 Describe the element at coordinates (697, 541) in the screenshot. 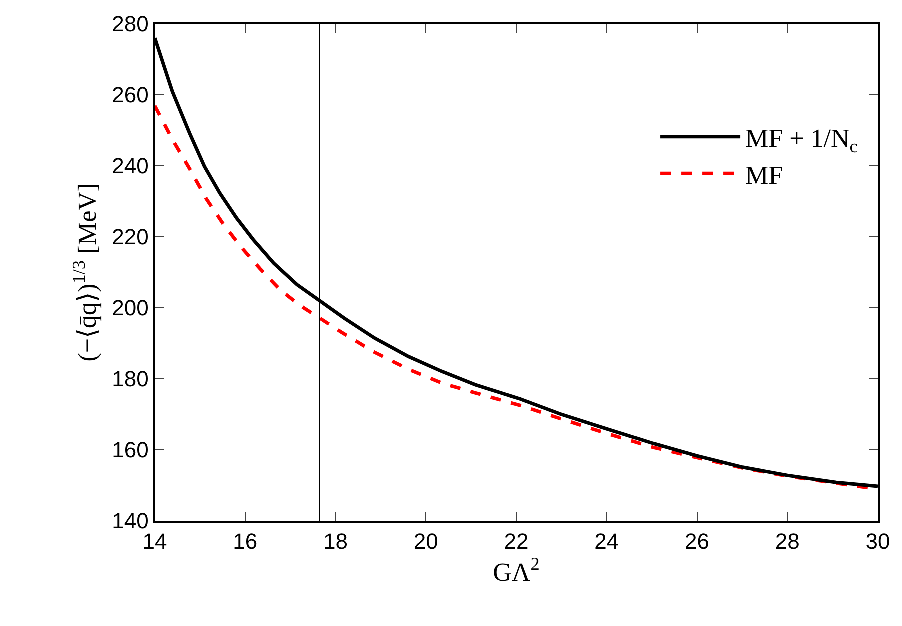

I see `x-tick-label: 26` at that location.